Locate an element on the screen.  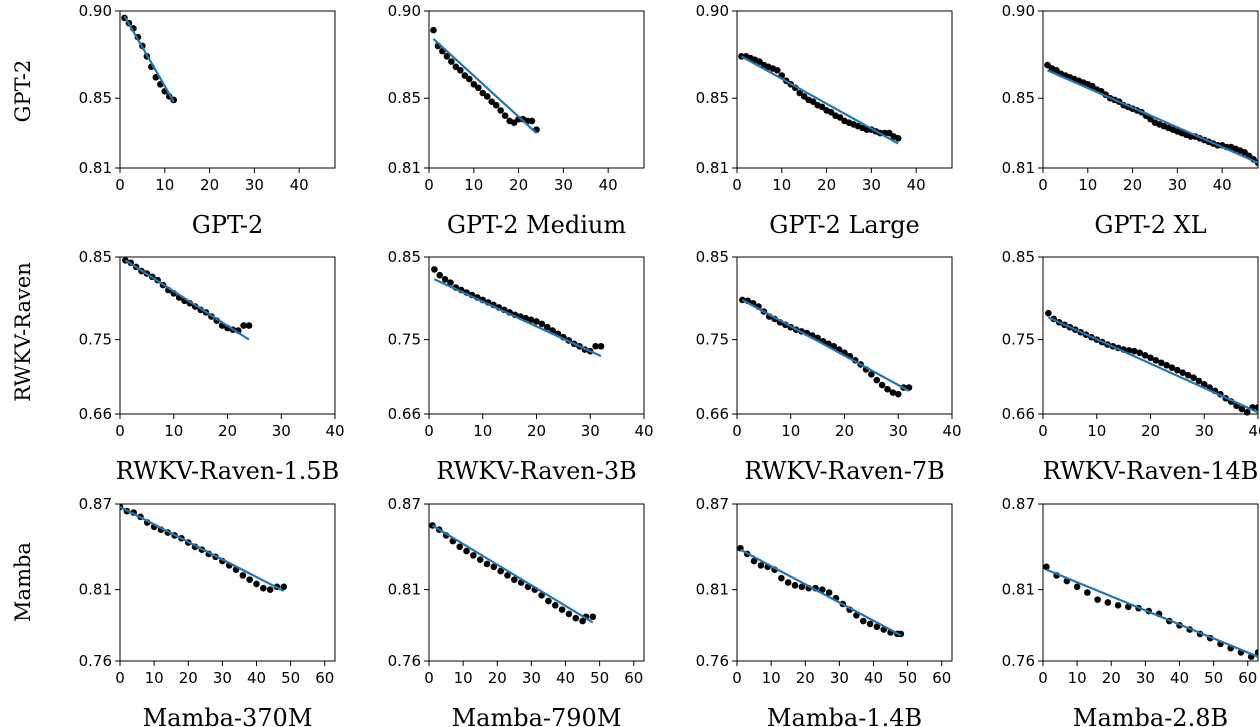
panel-2: 0.81 0.85 0.90 0 10 20 30 40 GPT-2 Large is located at coordinates (824, 120).